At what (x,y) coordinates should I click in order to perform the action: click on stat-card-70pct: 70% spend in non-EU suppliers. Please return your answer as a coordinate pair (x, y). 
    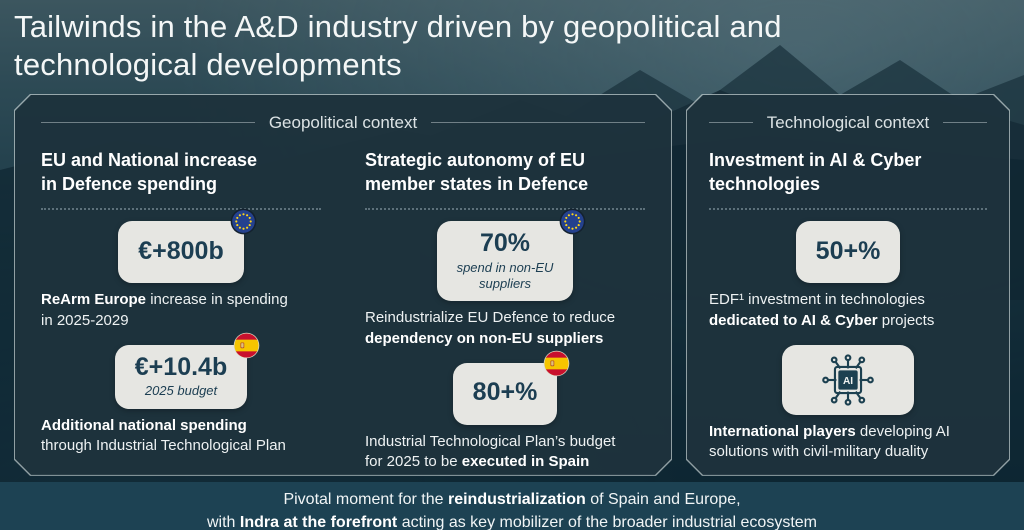
    Looking at the image, I should click on (505, 261).